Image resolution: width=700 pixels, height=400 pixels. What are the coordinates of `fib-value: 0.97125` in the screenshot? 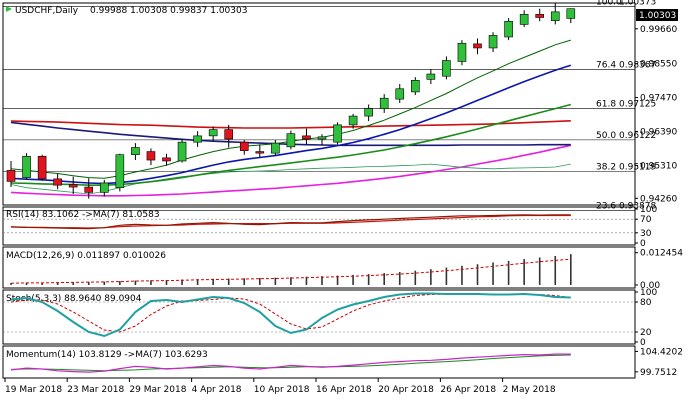 It's located at (637, 104).